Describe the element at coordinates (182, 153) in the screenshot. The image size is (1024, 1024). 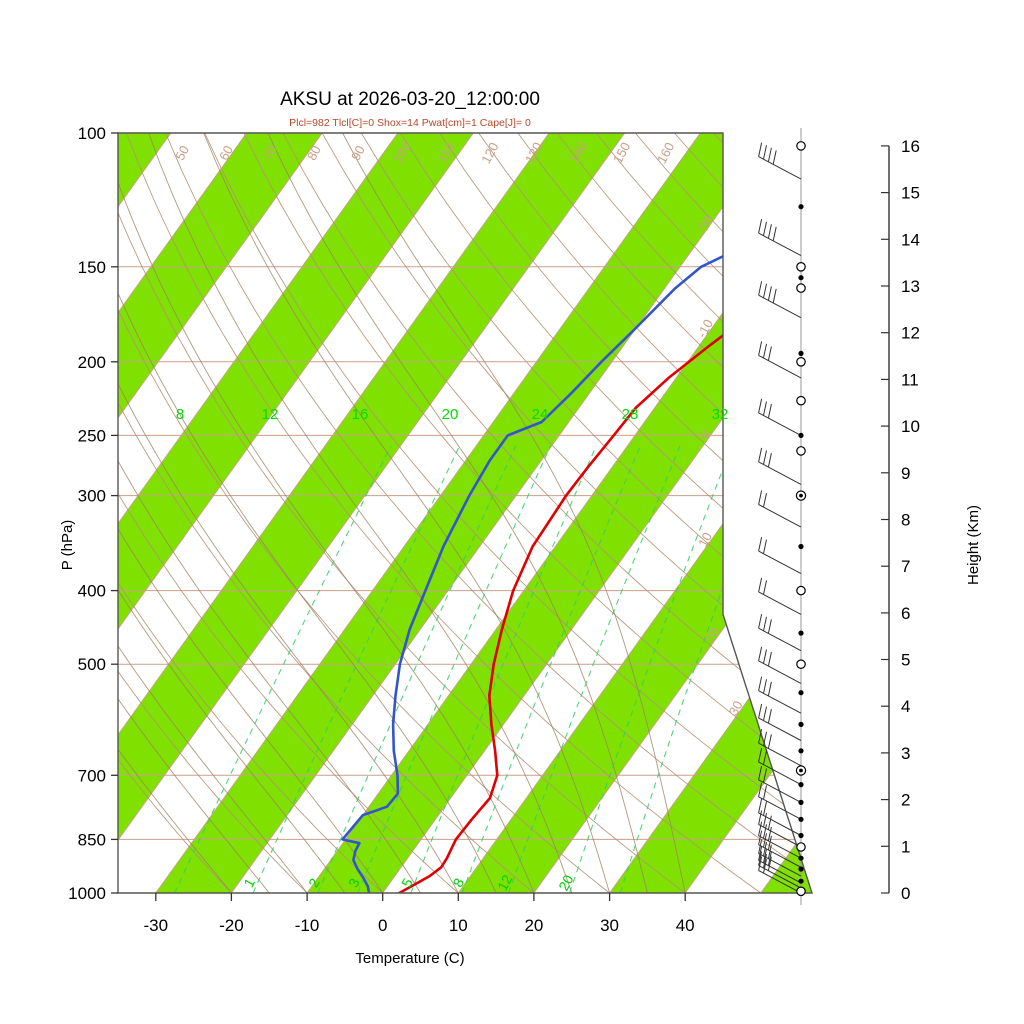
I see `dry-adiabat-label: 50` at that location.